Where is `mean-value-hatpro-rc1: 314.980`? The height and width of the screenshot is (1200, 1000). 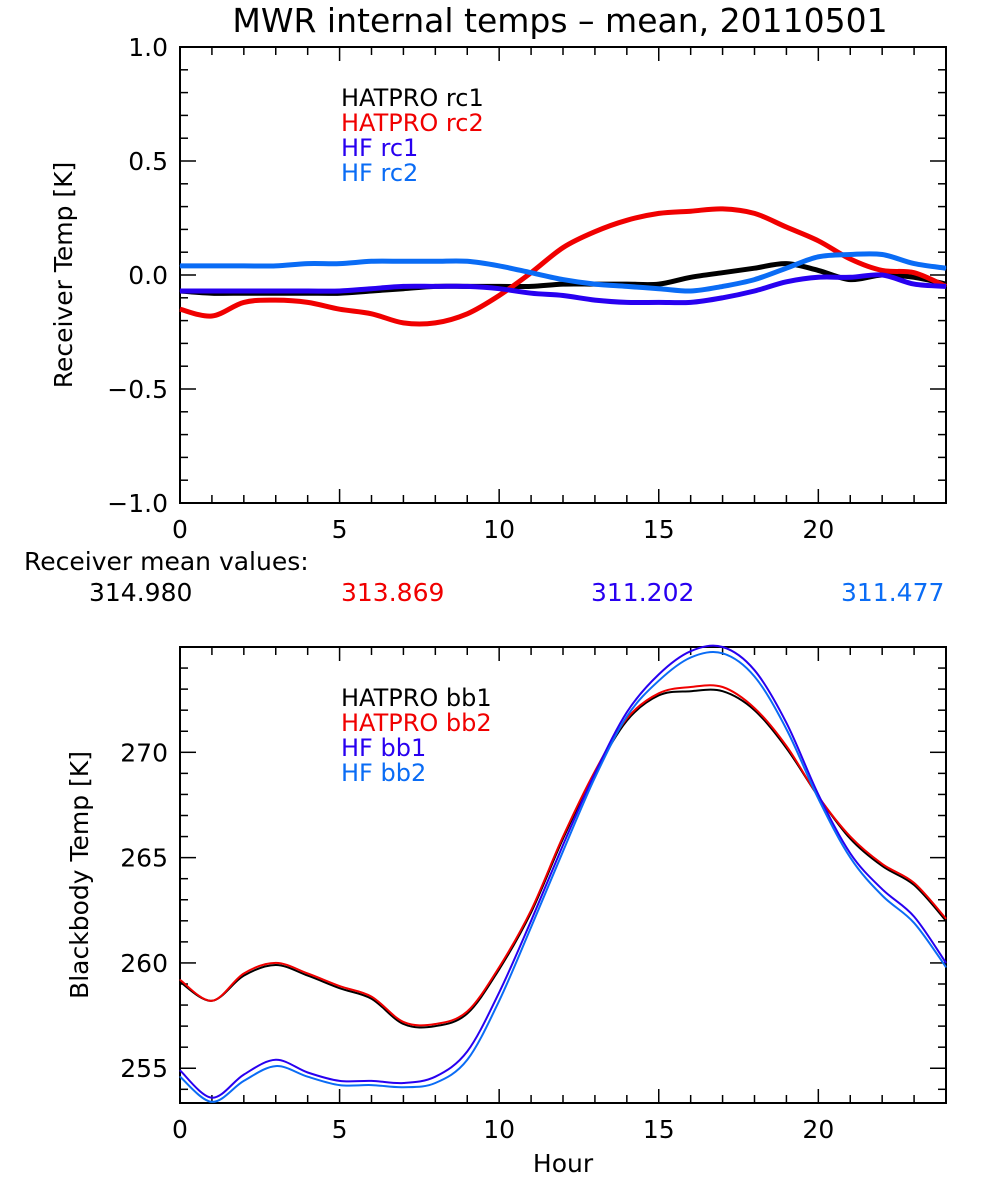 mean-value-hatpro-rc1: 314.980 is located at coordinates (140, 592).